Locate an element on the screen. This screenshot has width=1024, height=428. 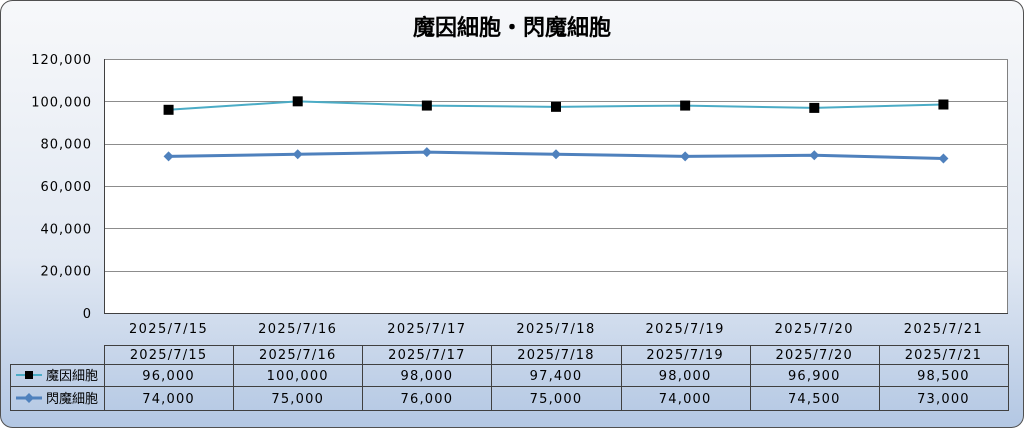
table-value-cell: 100,000 is located at coordinates (298, 376).